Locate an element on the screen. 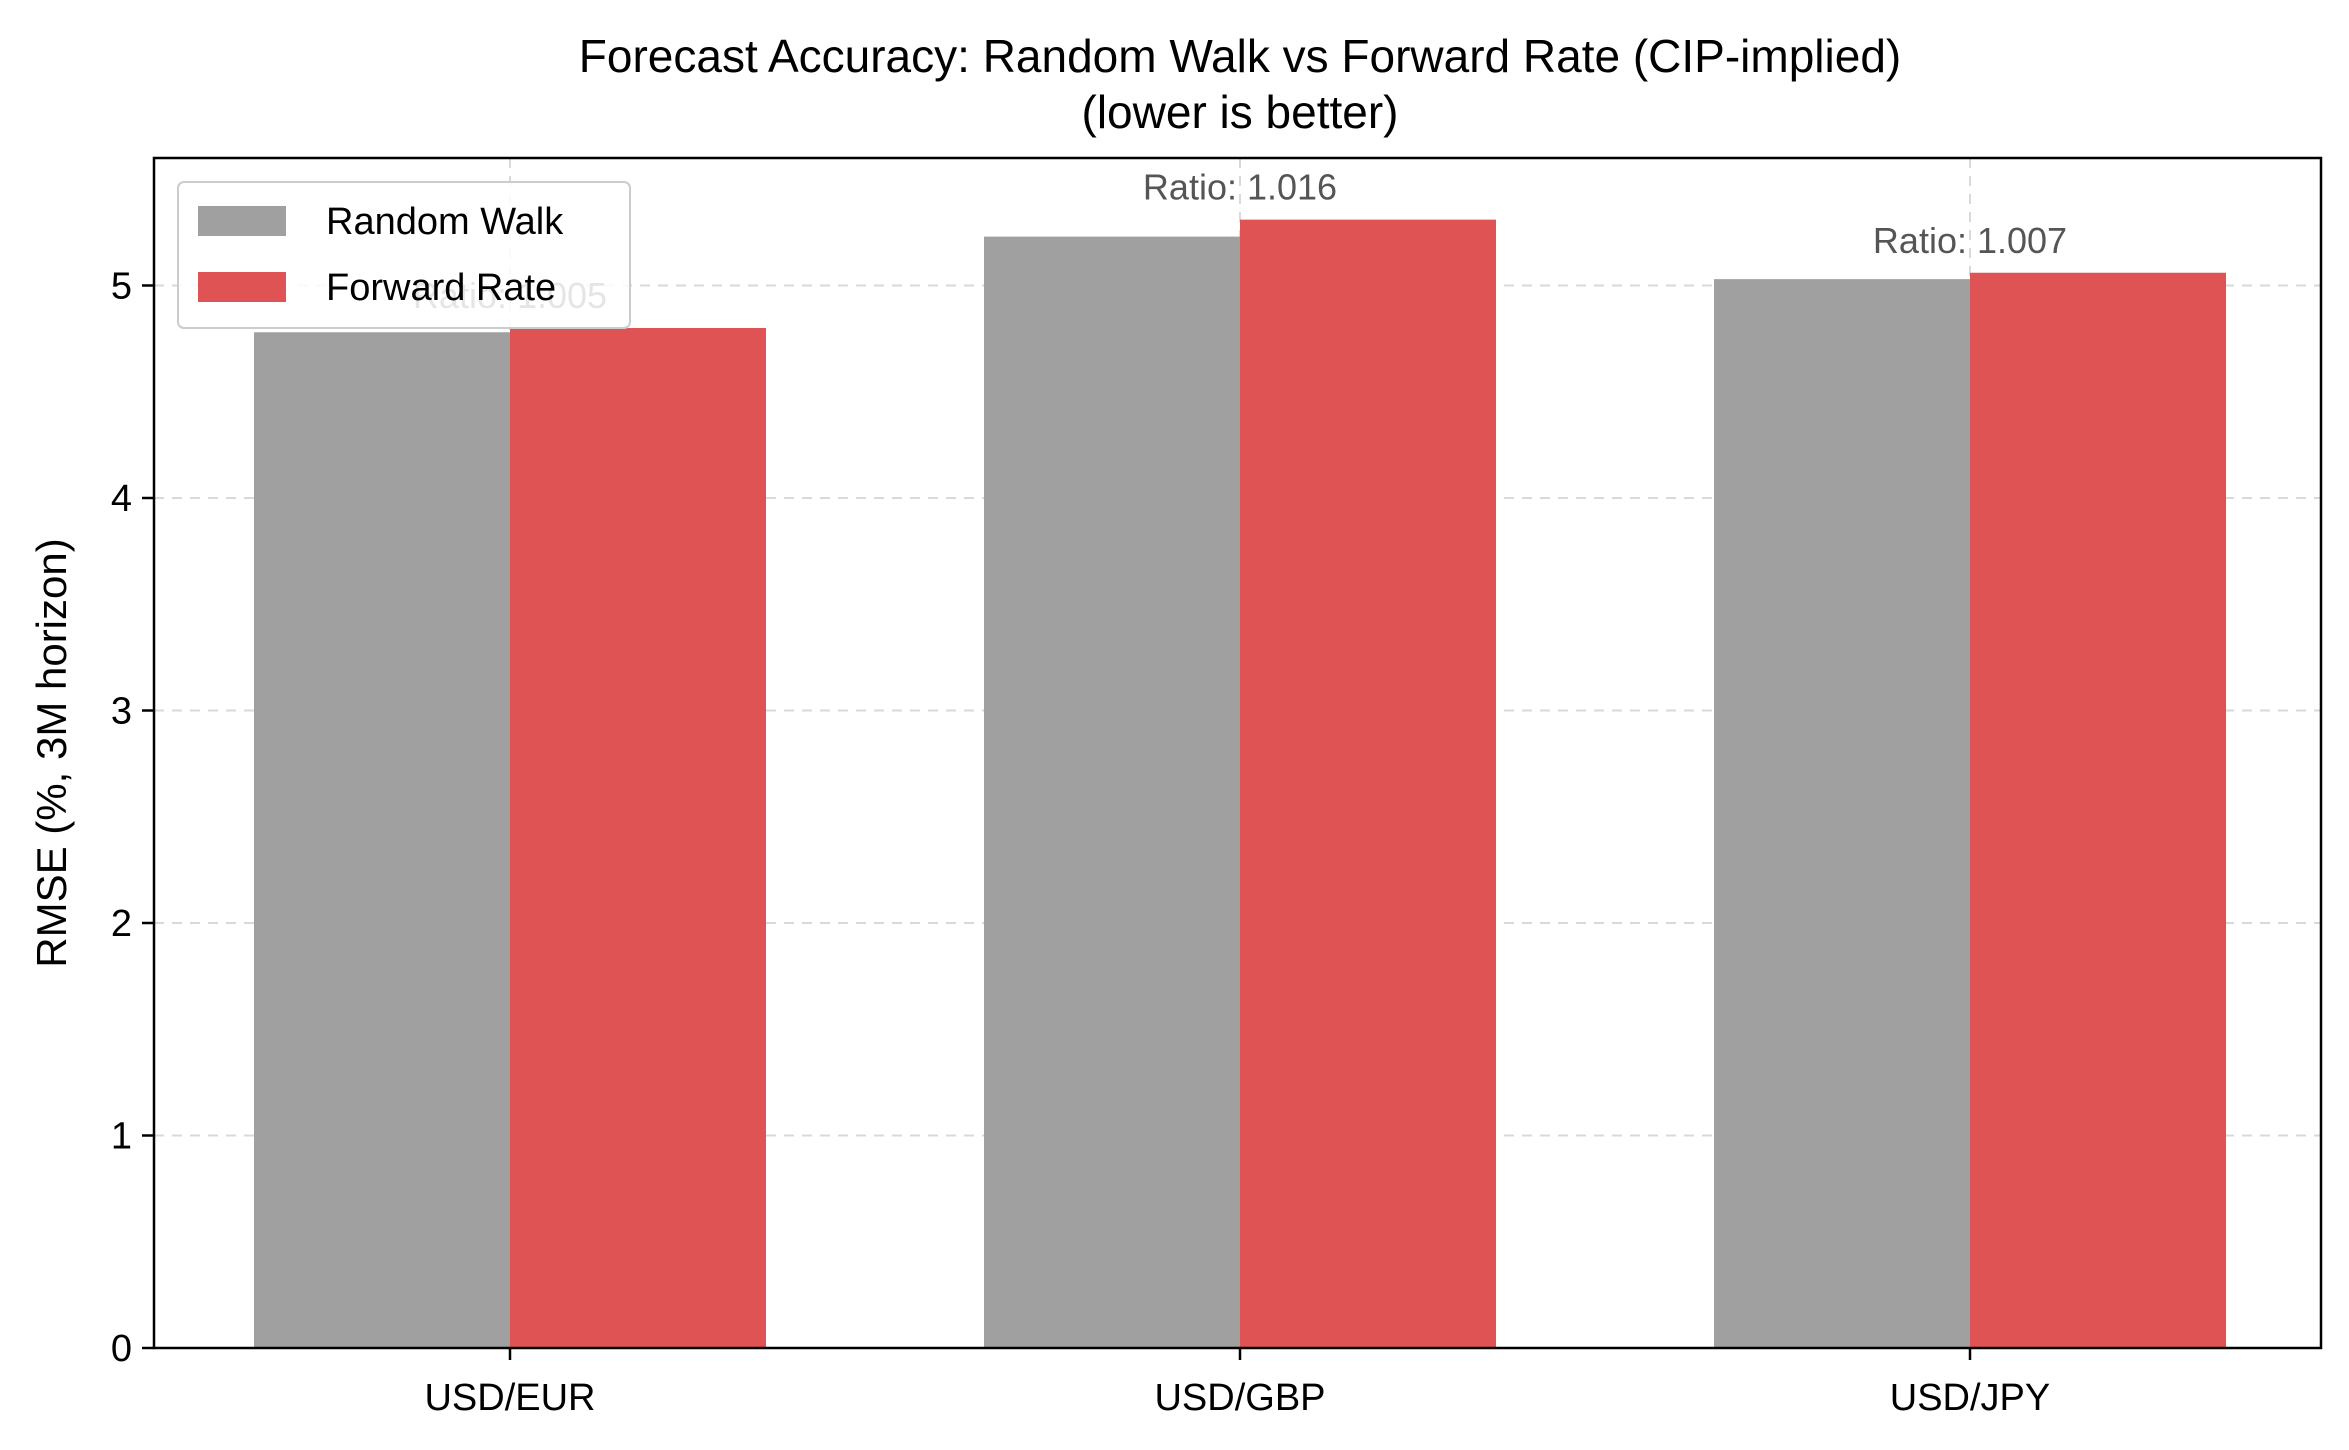 The width and height of the screenshot is (2349, 1450). y-axis-label: RMSE (%, 3M horizon) is located at coordinates (51, 752).